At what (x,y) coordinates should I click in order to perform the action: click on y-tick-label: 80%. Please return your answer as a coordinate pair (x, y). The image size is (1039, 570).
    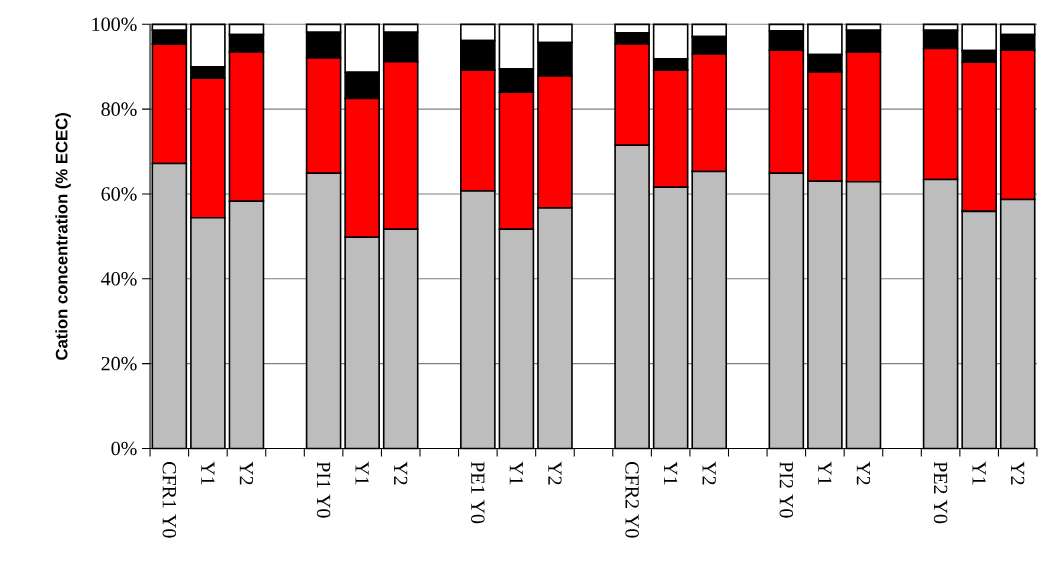
    Looking at the image, I should click on (119, 109).